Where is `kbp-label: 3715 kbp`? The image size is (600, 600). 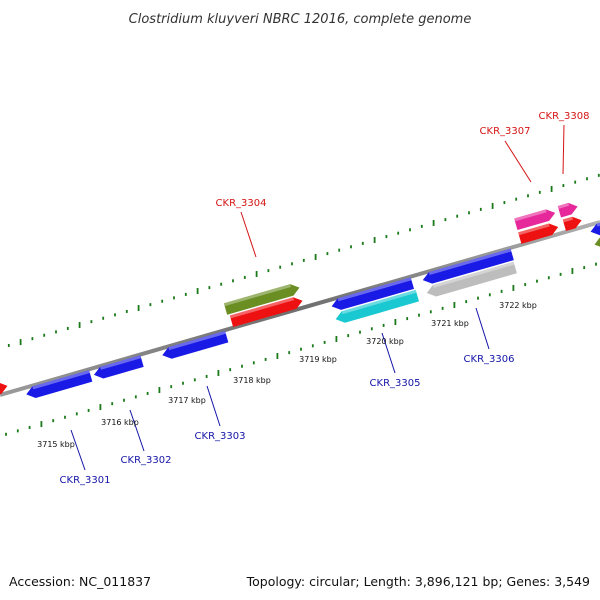 kbp-label: 3715 kbp is located at coordinates (56, 444).